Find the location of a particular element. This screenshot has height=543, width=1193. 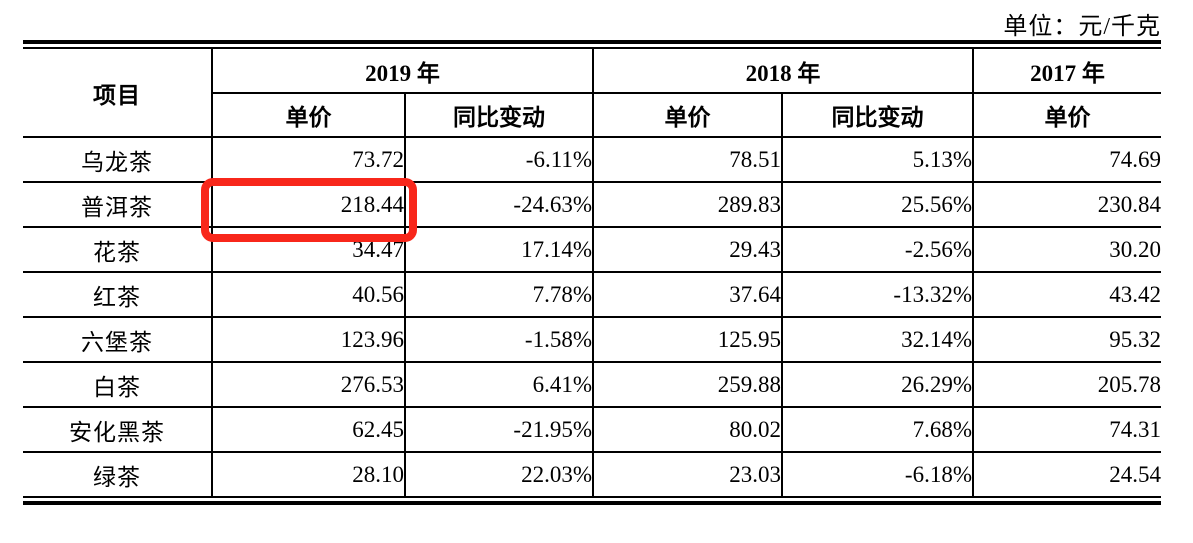

price-2019: 28.10 is located at coordinates (308, 474).